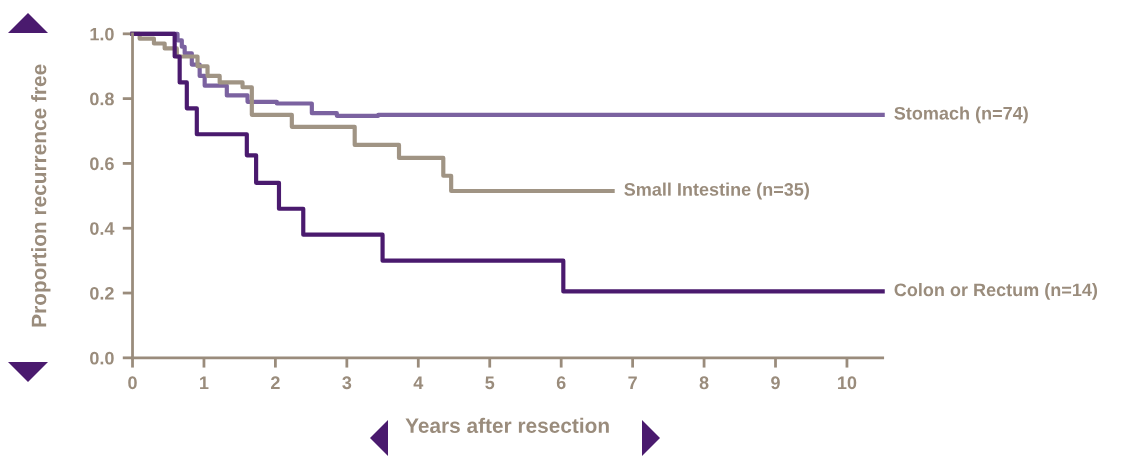 The height and width of the screenshot is (457, 1123). I want to click on y-tick-label: 0.8, so click(102, 99).